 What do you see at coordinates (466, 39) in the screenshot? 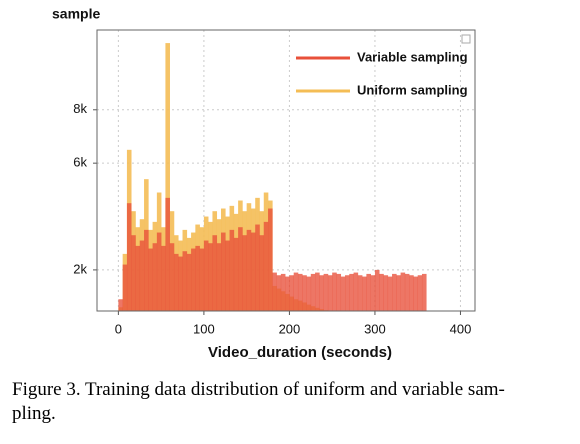
I see `legend-toggle` at bounding box center [466, 39].